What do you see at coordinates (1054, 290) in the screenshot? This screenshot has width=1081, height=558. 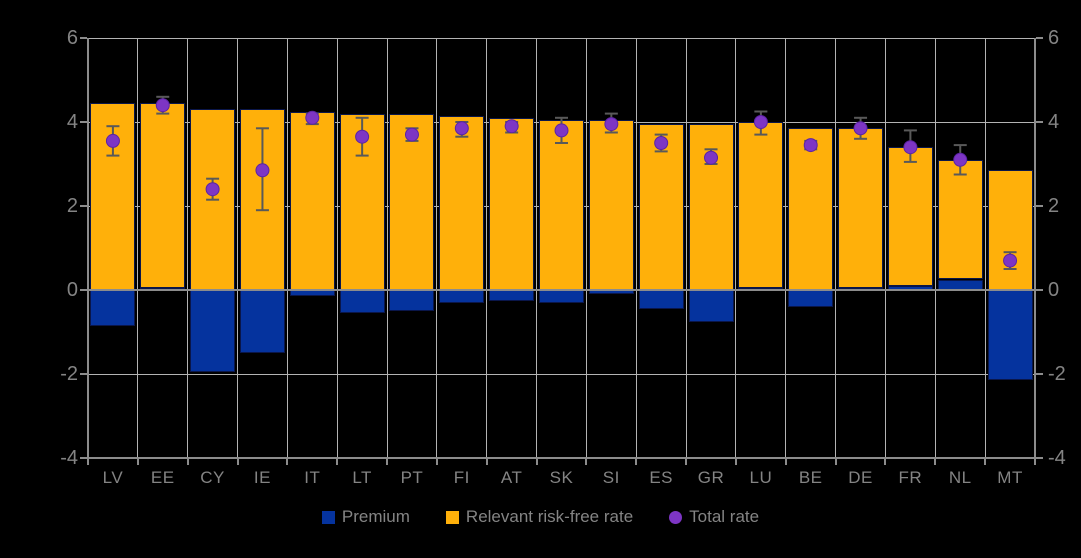 I see `y-tick-label-right: 0` at bounding box center [1054, 290].